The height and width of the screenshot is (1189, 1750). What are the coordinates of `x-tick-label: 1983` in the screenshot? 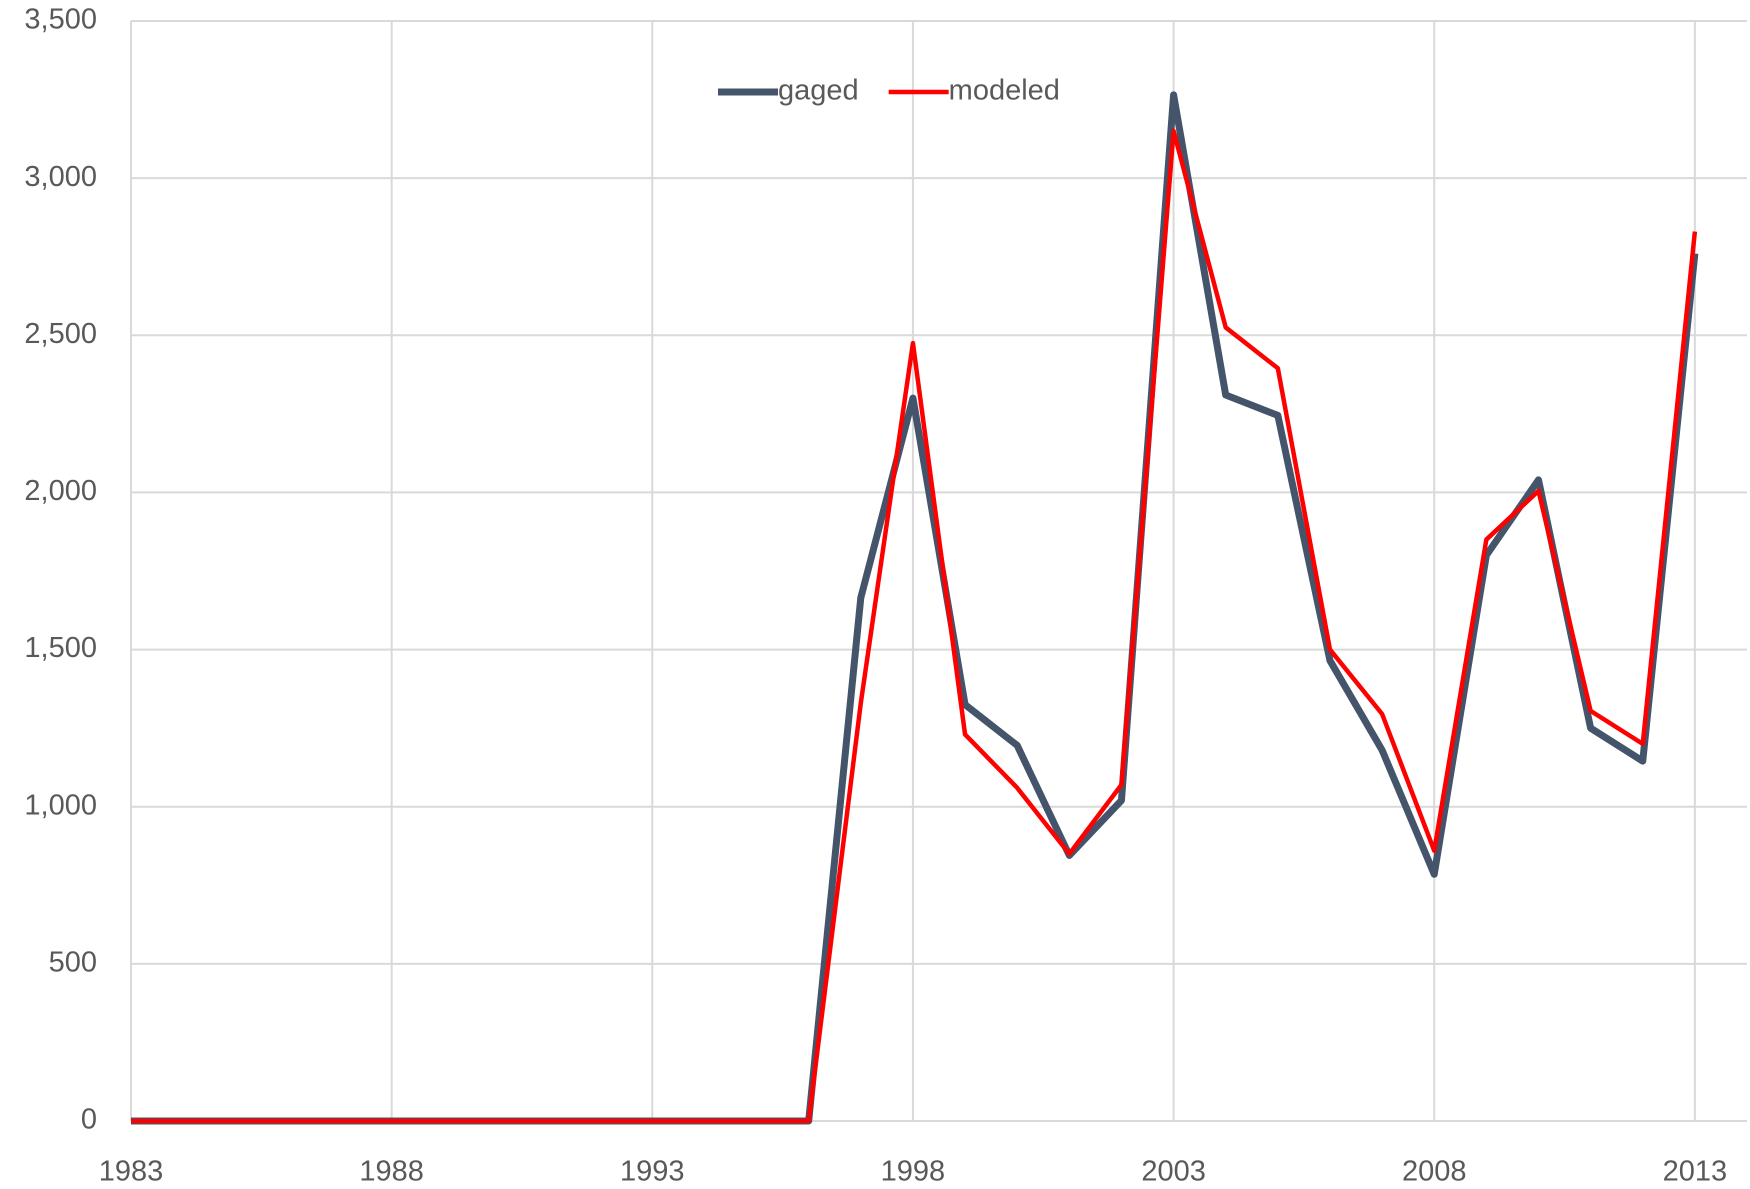 It's located at (131, 1172).